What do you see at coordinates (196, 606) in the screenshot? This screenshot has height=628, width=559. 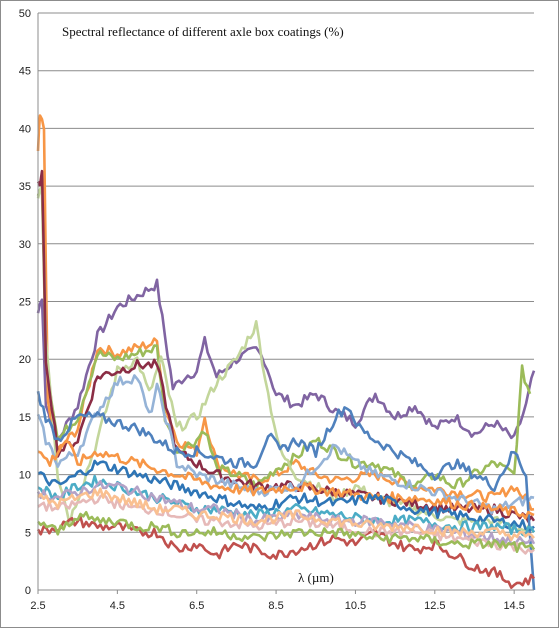 I see `x-tick-label: 6.5` at bounding box center [196, 606].